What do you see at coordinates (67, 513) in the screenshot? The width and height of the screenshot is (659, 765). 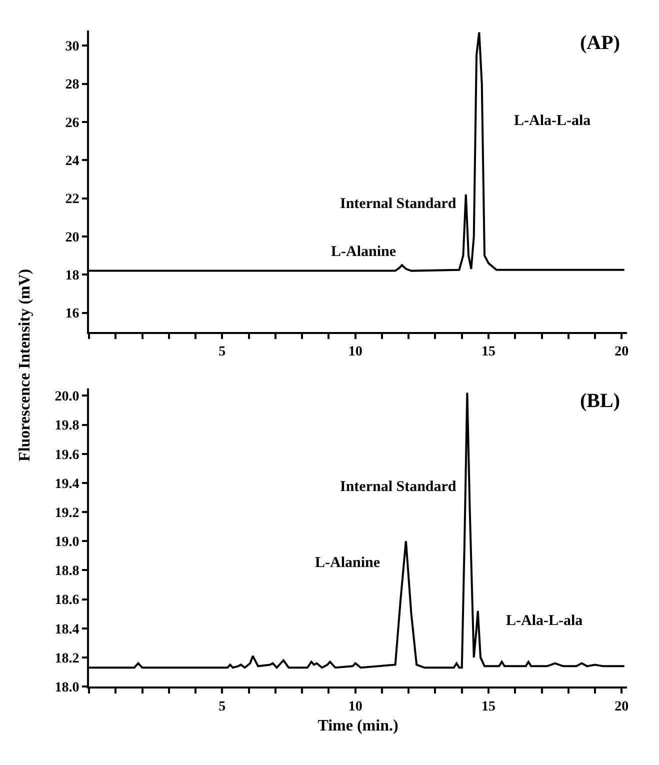 I see `y-tick-label: 19.2` at bounding box center [67, 513].